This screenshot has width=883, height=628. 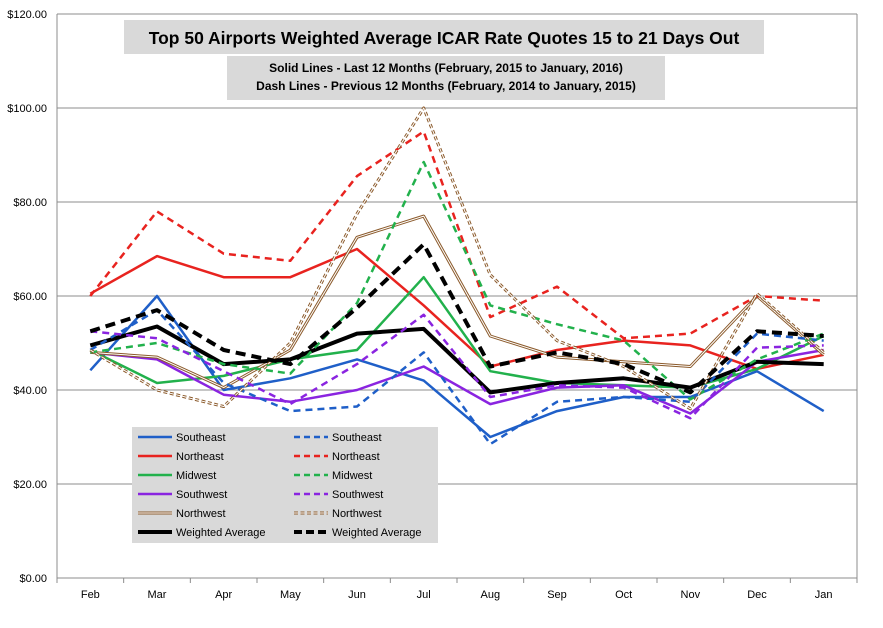 I want to click on x-tick-label: May, so click(x=290, y=595).